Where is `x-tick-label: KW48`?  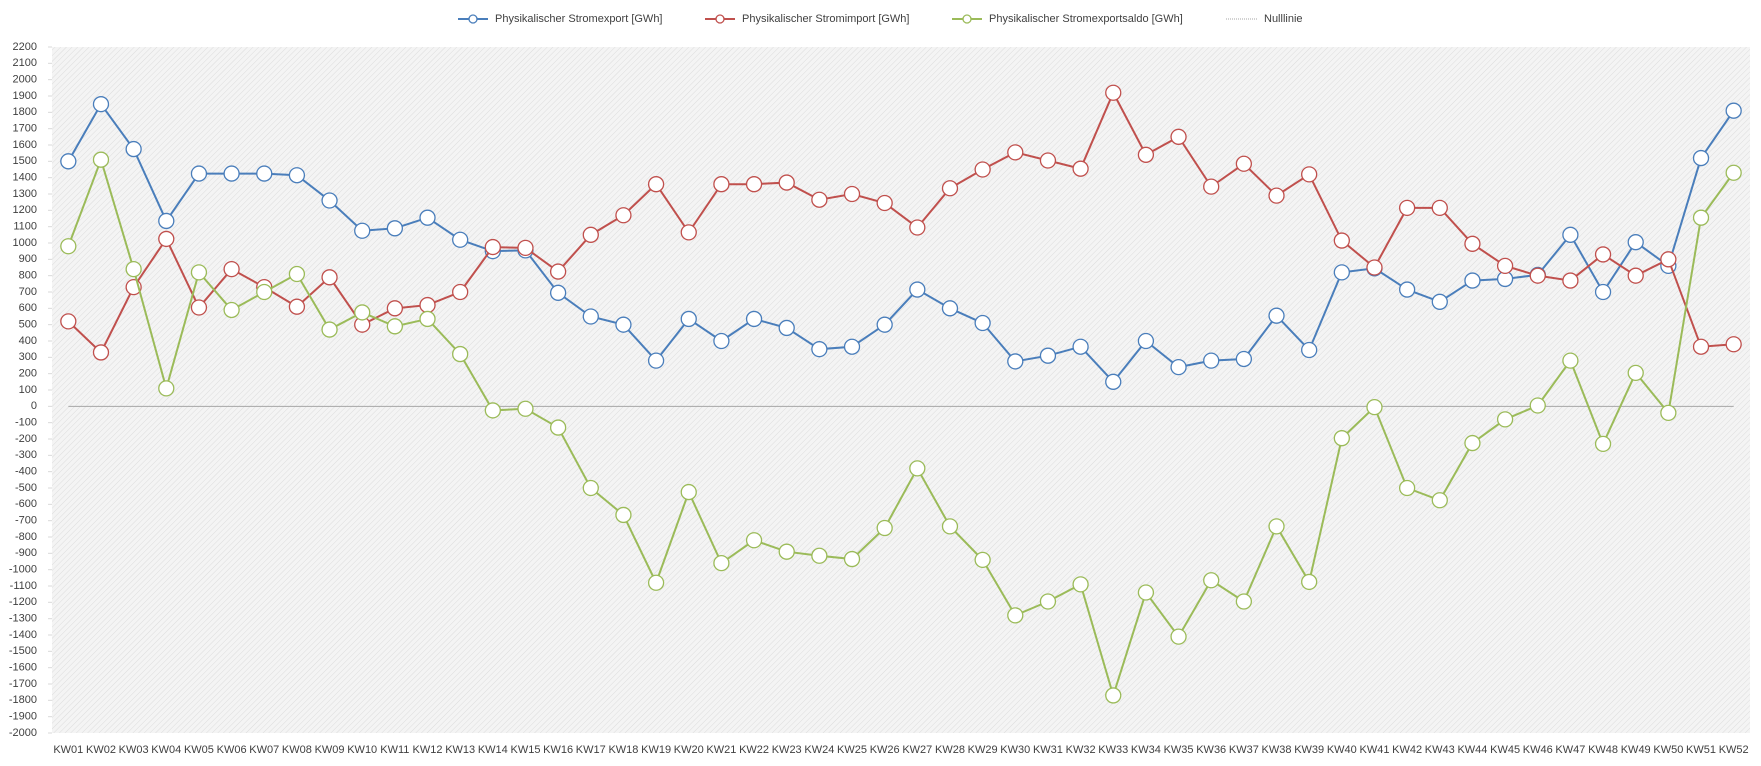 x-tick-label: KW48 is located at coordinates (1603, 750).